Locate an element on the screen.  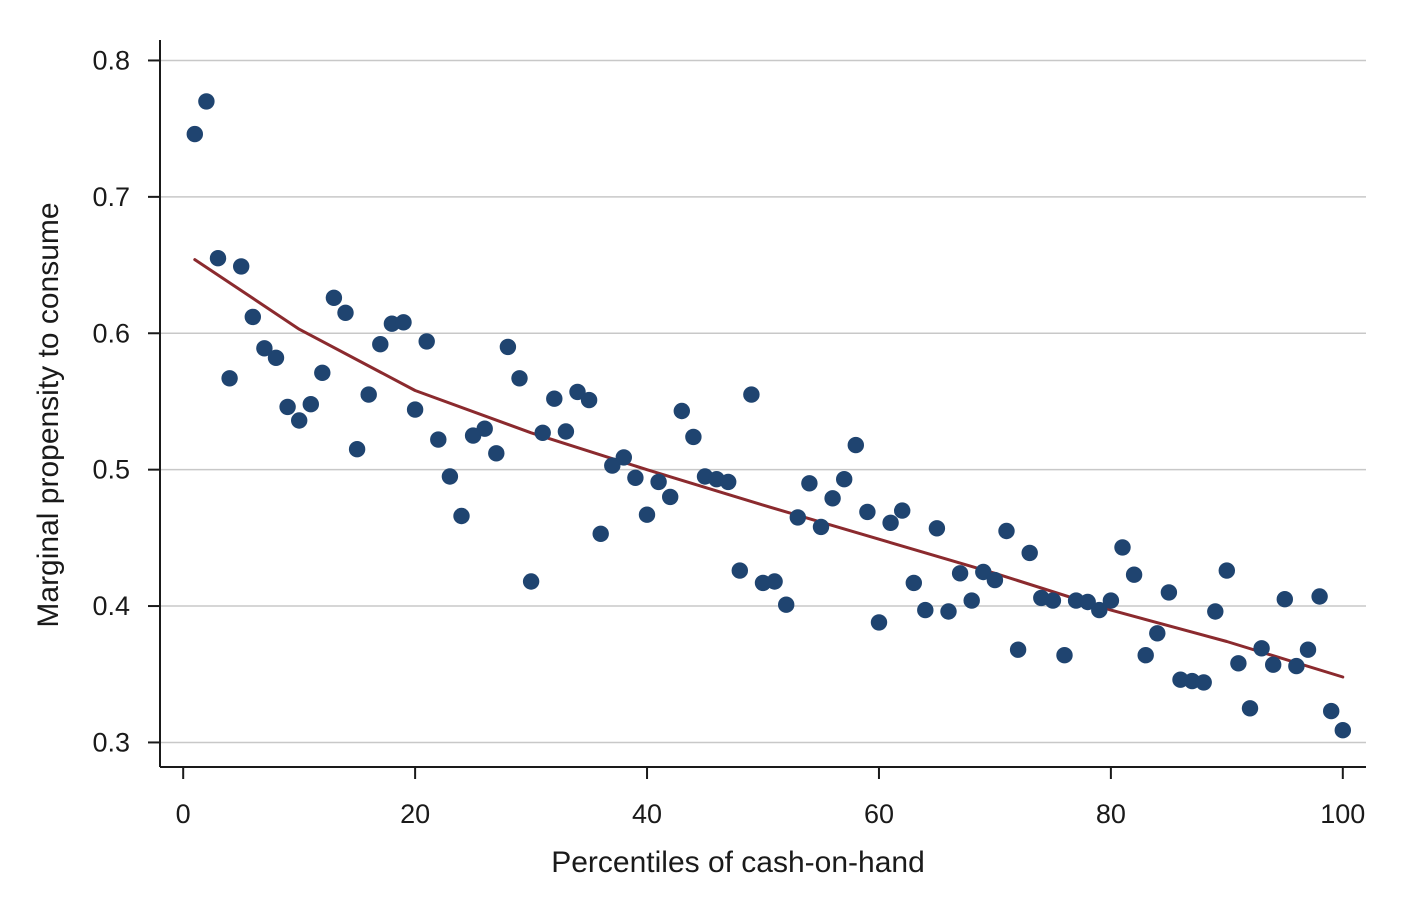
y-tick-label: 0.8 is located at coordinates (111, 60).